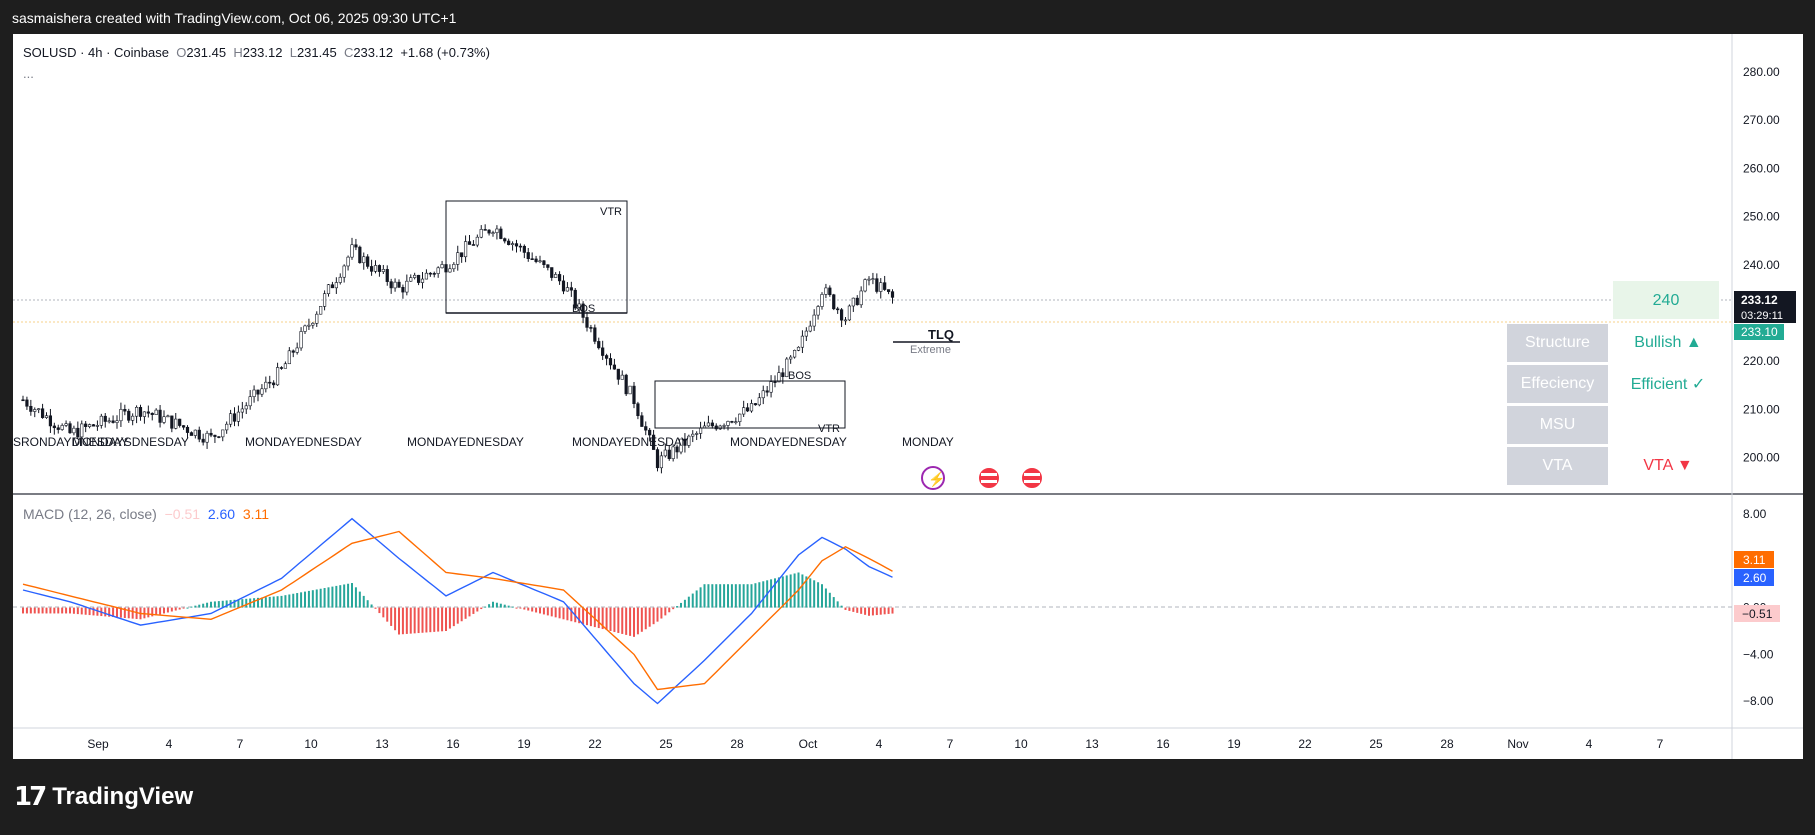 Image resolution: width=1815 pixels, height=835 pixels. I want to click on macd-signal-value: 3.11, so click(256, 514).